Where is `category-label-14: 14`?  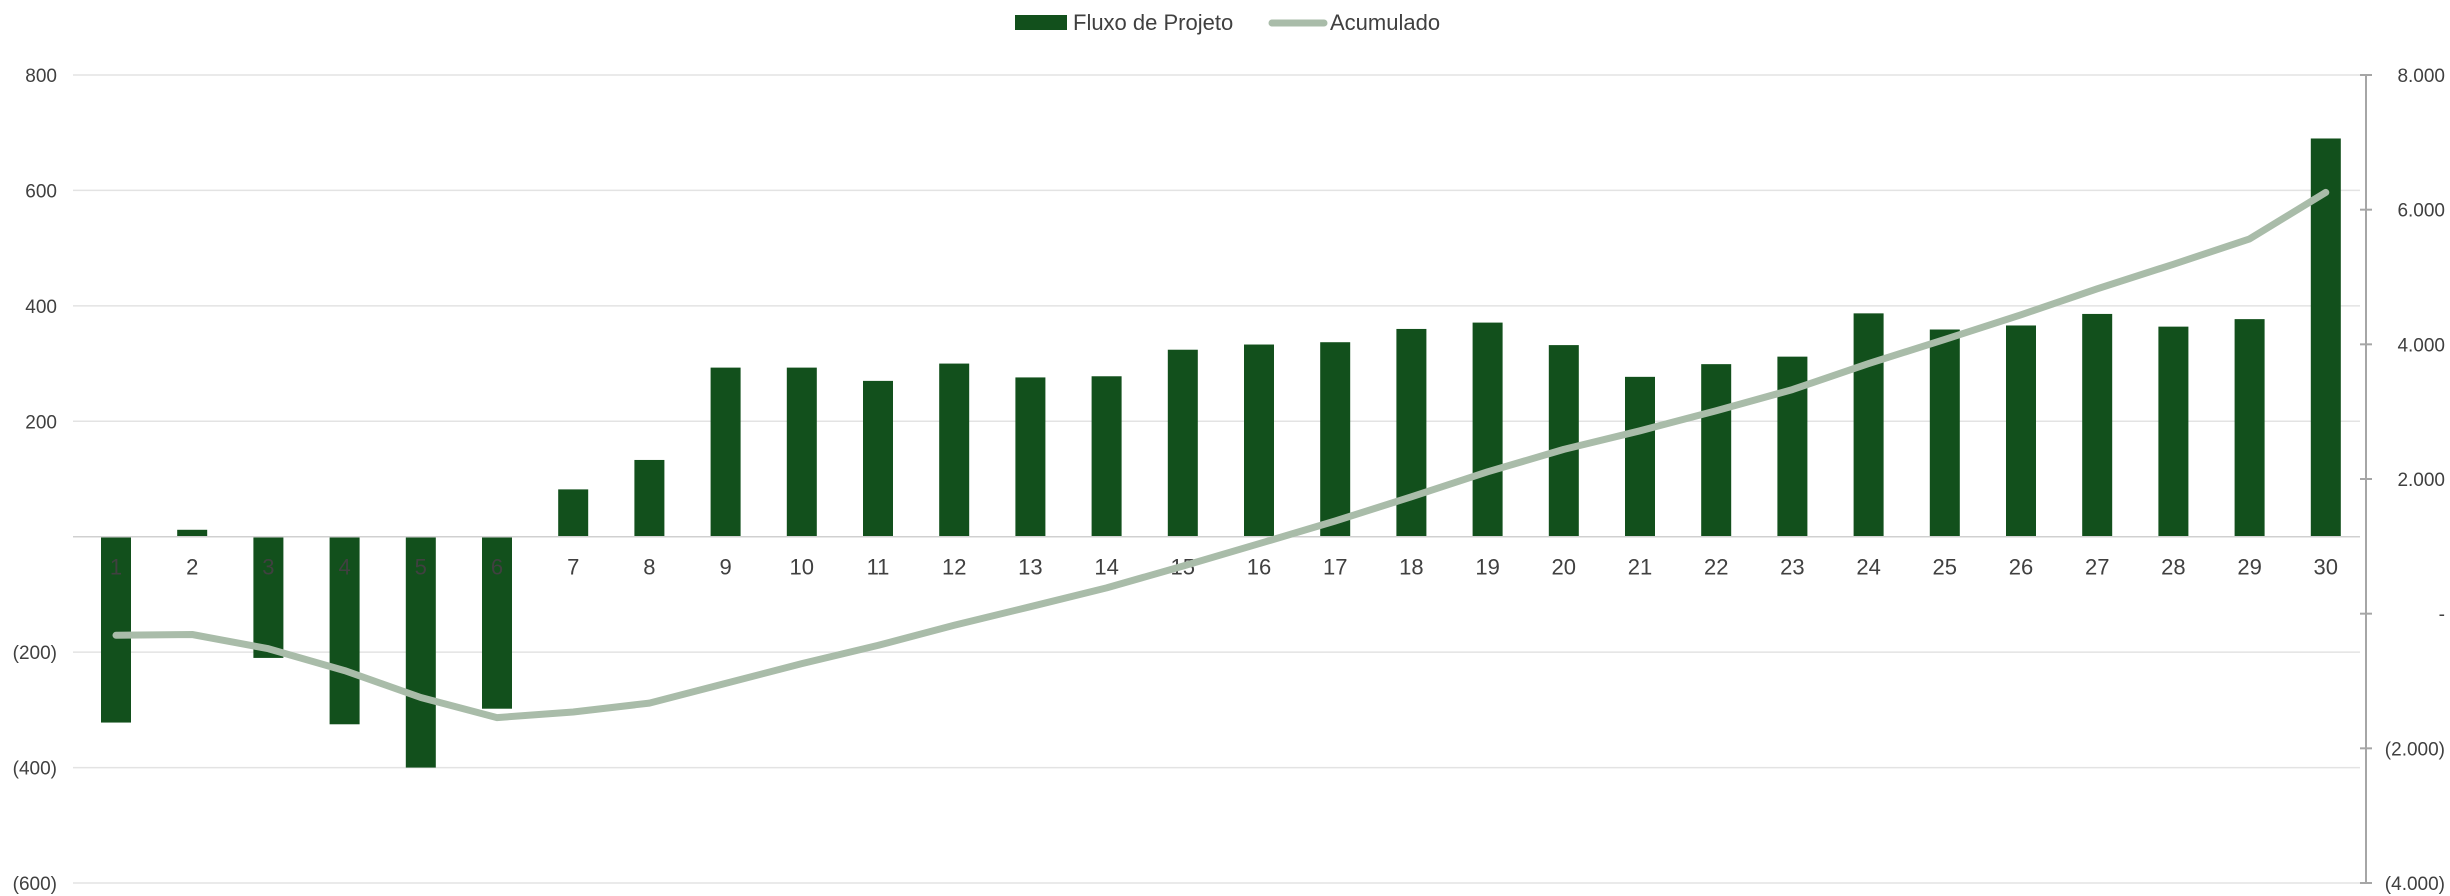 category-label-14: 14 is located at coordinates (1106, 567).